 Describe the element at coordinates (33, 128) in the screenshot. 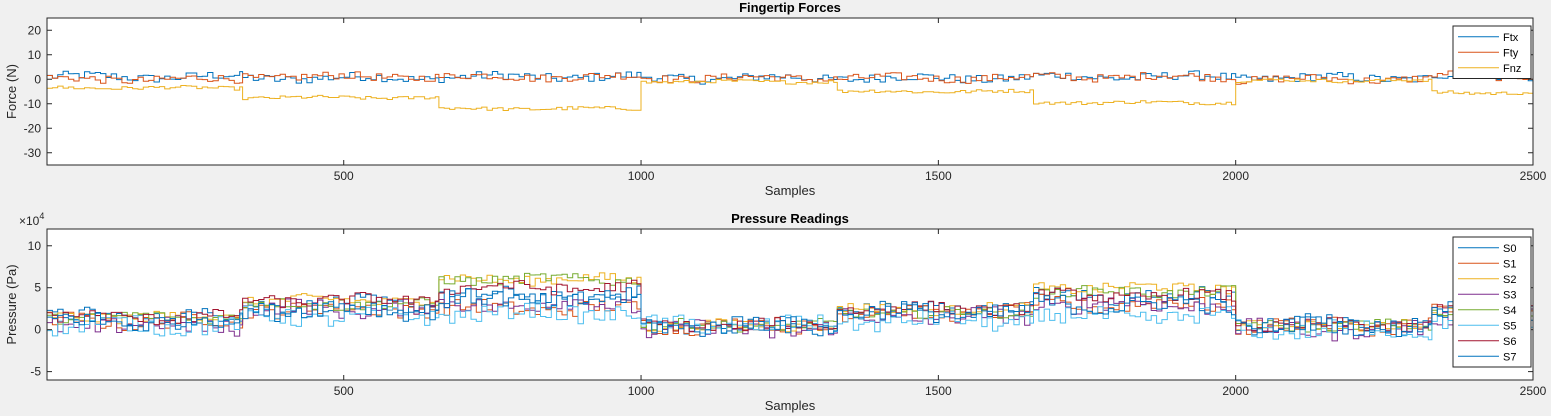

I see `y-tick-label: -20` at that location.